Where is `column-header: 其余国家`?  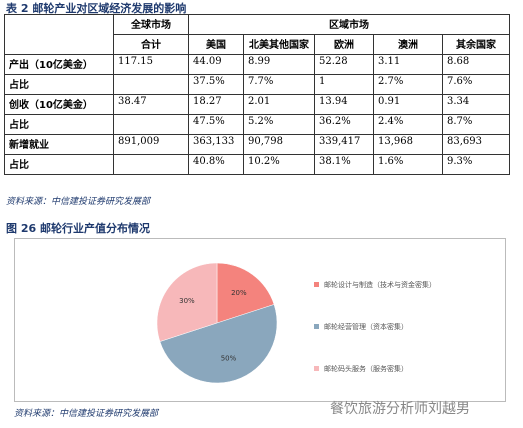 column-header: 其余国家 is located at coordinates (476, 44).